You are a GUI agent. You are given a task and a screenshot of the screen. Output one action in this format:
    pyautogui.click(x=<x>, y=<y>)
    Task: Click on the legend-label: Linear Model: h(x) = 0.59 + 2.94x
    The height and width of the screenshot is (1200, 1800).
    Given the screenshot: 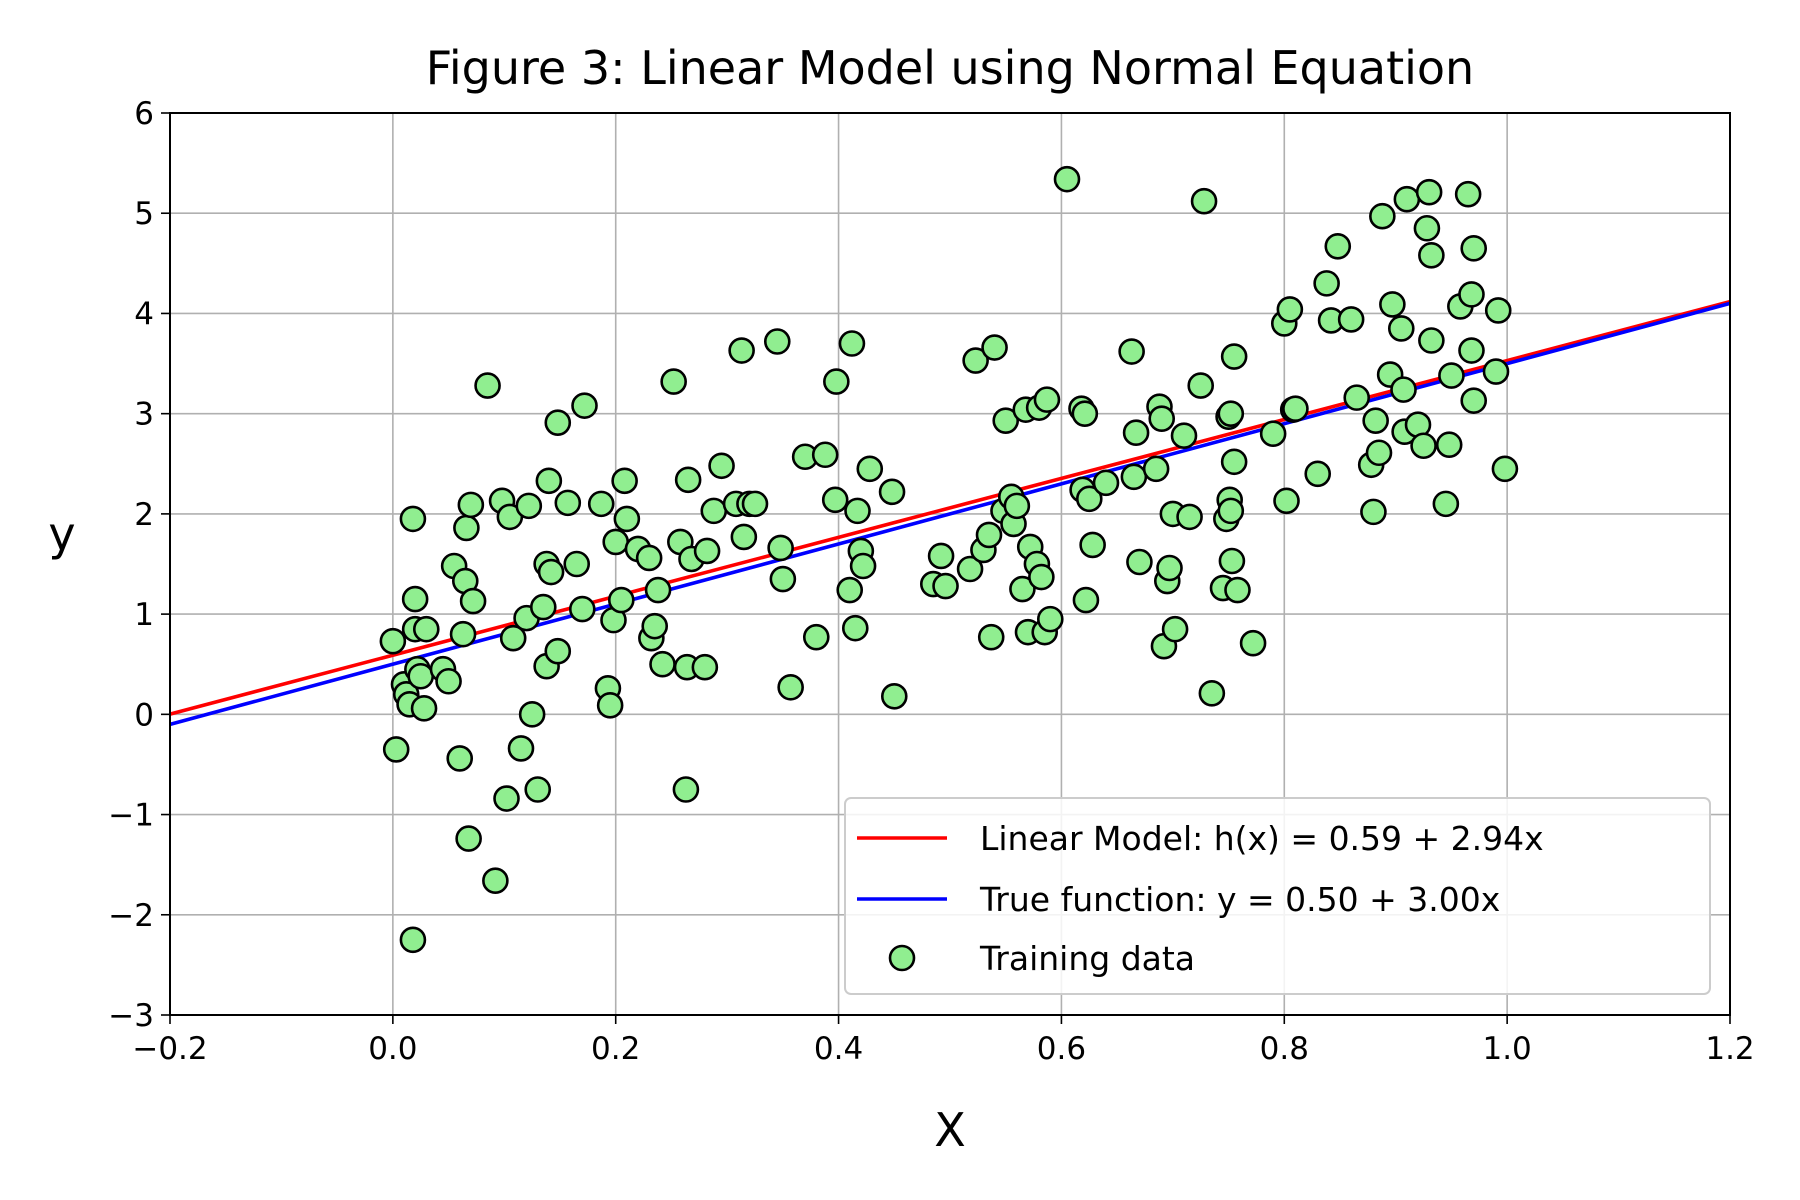 What is the action you would take?
    pyautogui.click(x=1262, y=838)
    